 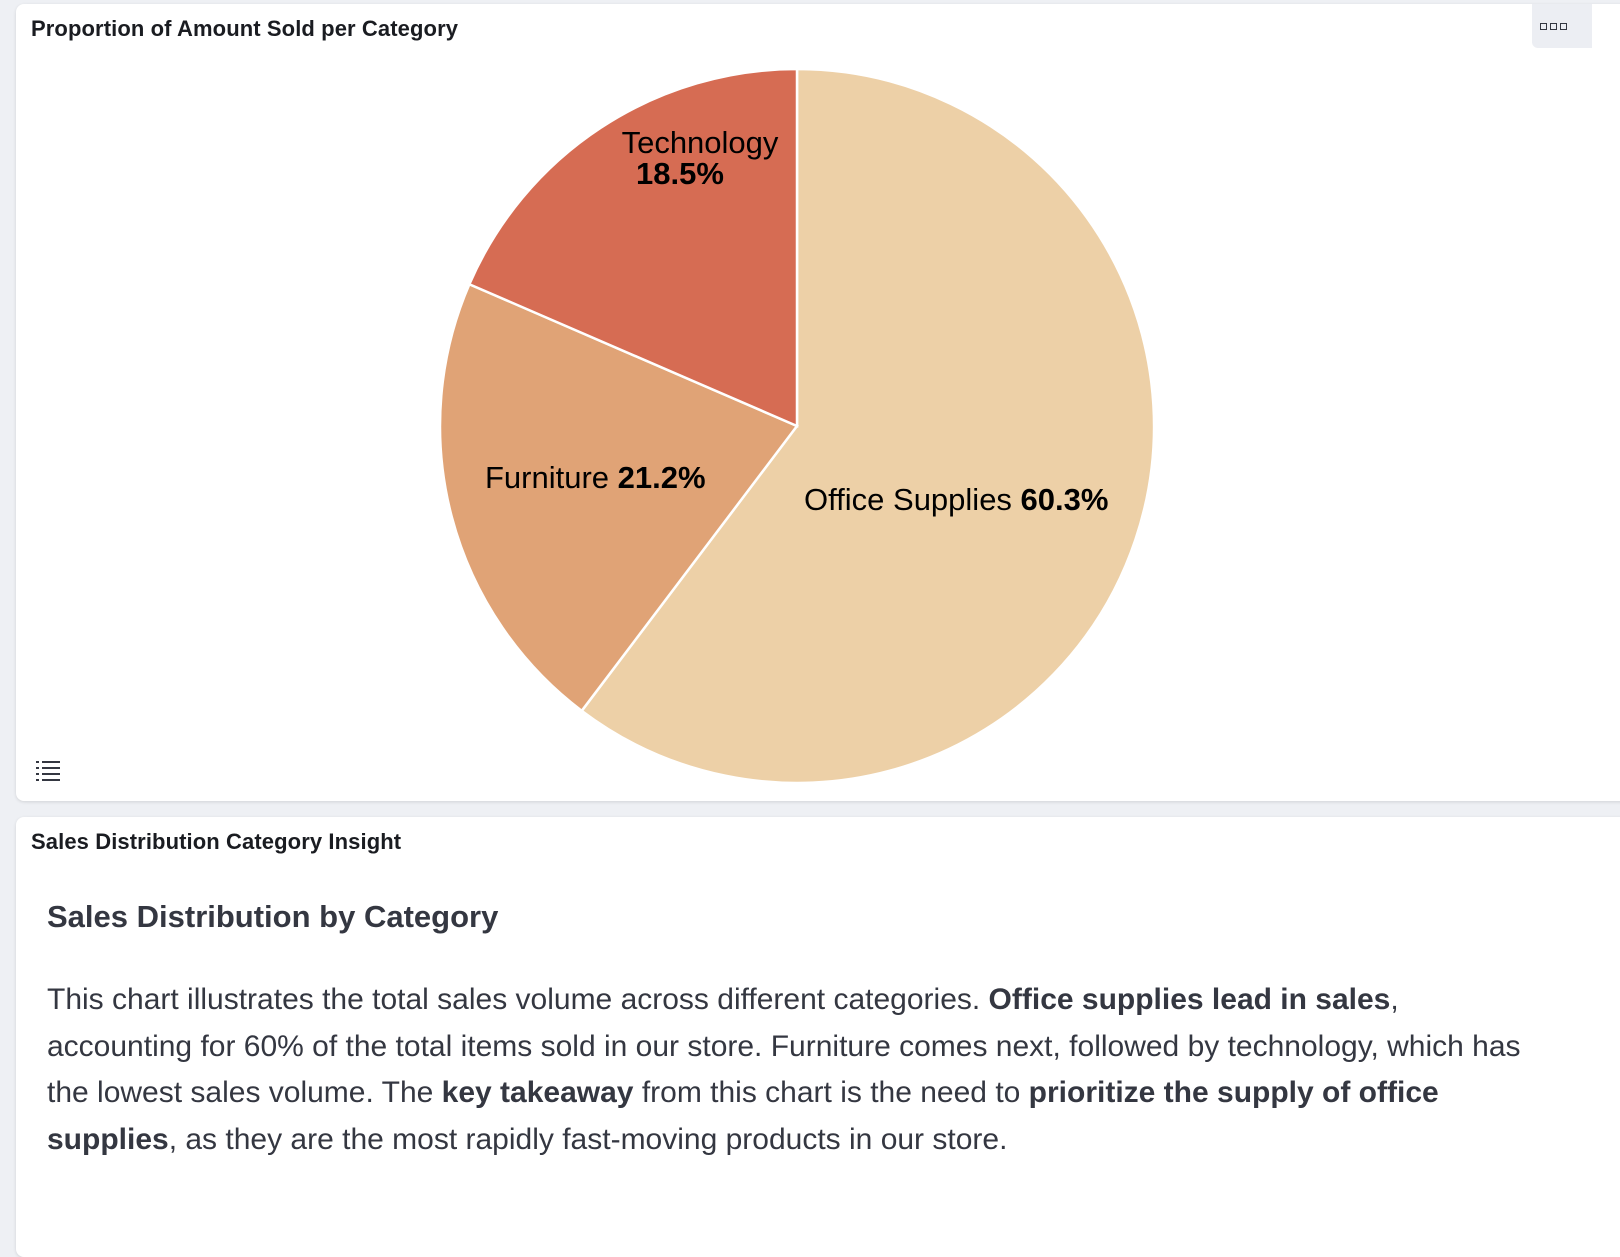 I want to click on pie-slice-furniture, so click(x=618, y=497).